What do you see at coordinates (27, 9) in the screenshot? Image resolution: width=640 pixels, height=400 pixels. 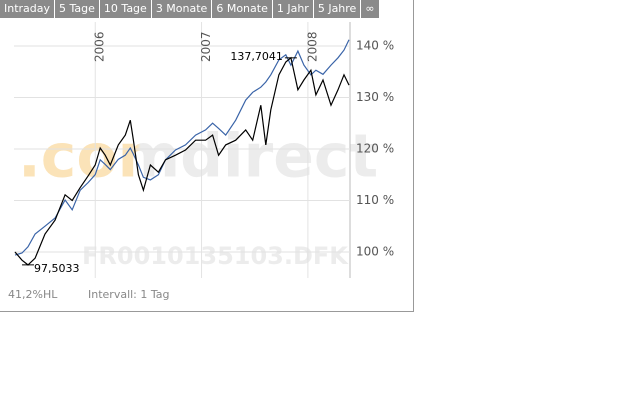 I see `tab: Intraday` at bounding box center [27, 9].